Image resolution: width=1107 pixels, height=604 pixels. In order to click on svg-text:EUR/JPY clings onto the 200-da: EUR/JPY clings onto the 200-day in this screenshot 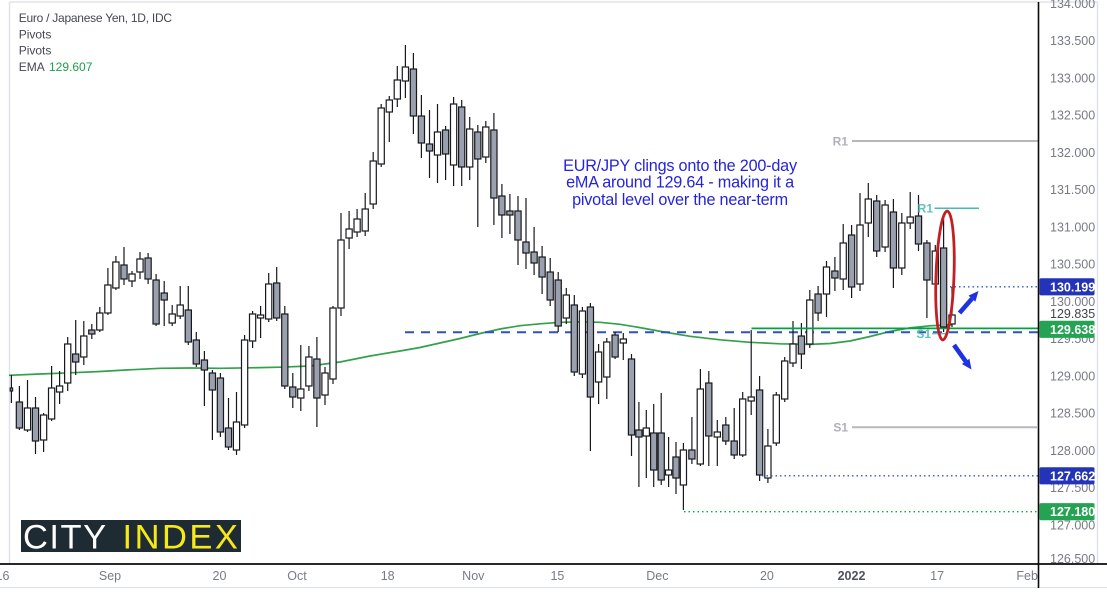, I will do `click(680, 166)`.